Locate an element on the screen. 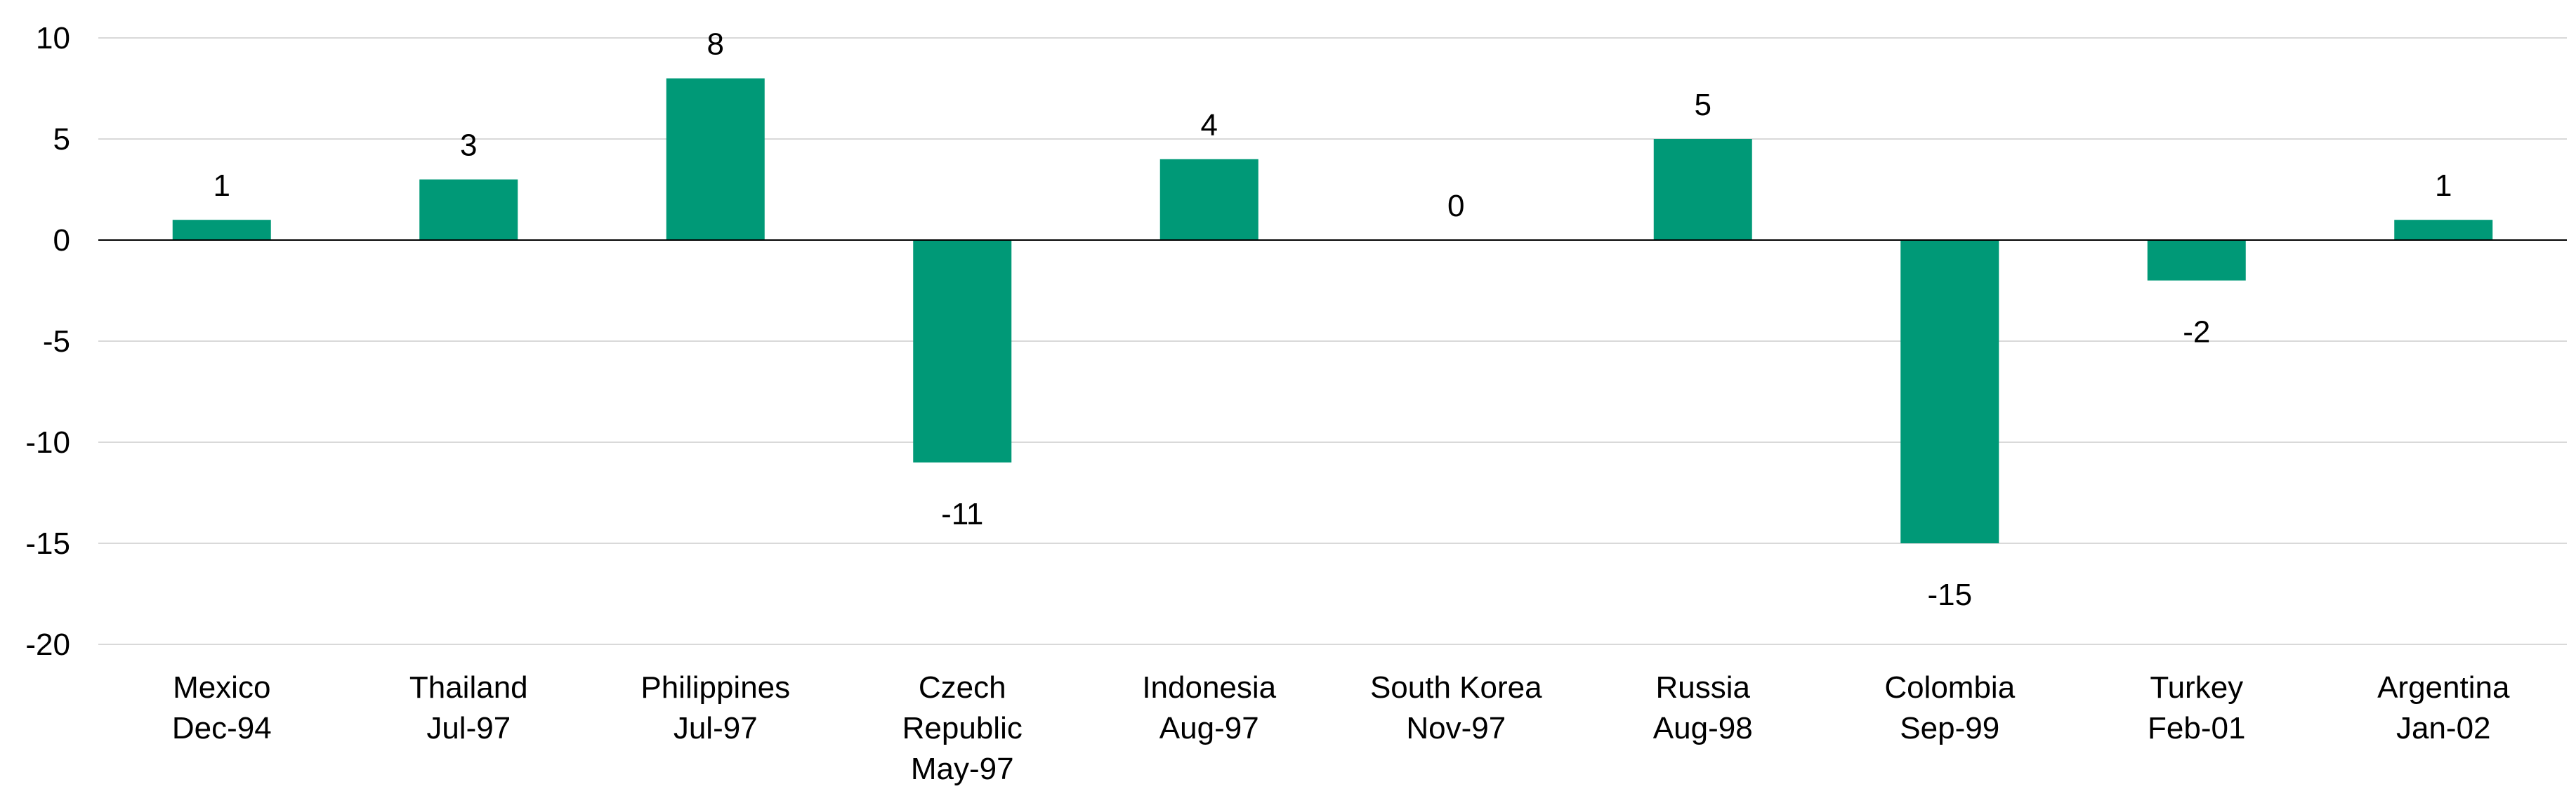 This screenshot has width=2576, height=803. data-label: 0 is located at coordinates (1455, 206).